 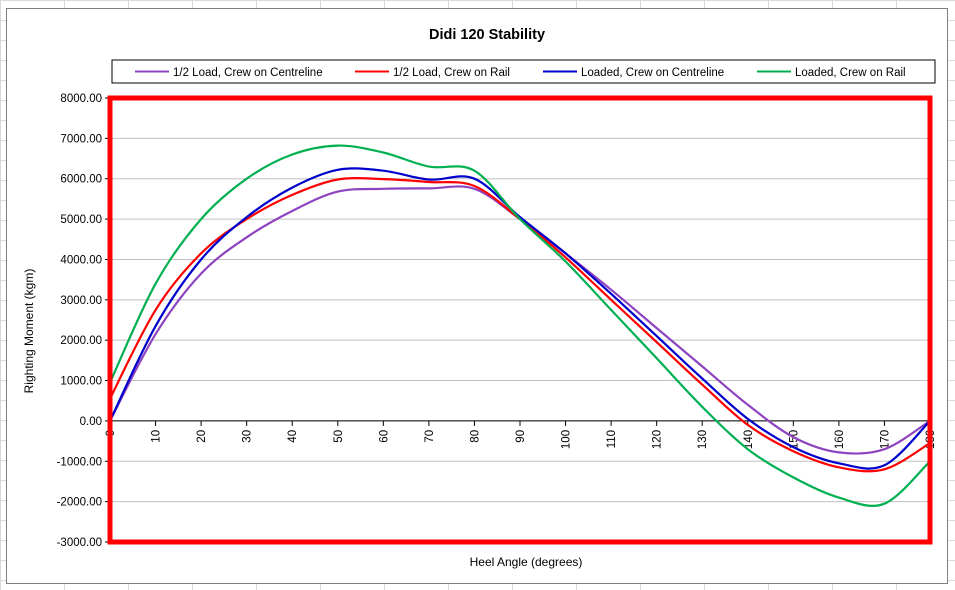 What do you see at coordinates (339, 436) in the screenshot?
I see `x-tick-label: 50` at bounding box center [339, 436].